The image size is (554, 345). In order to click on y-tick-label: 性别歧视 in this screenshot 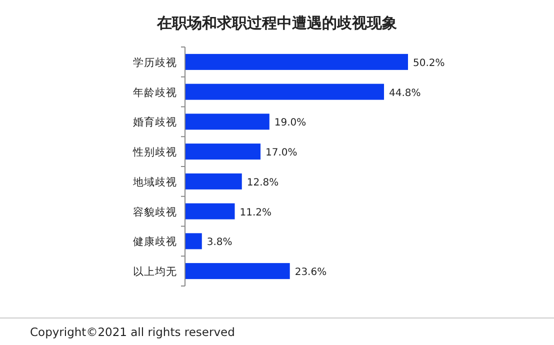, I will do `click(154, 152)`.